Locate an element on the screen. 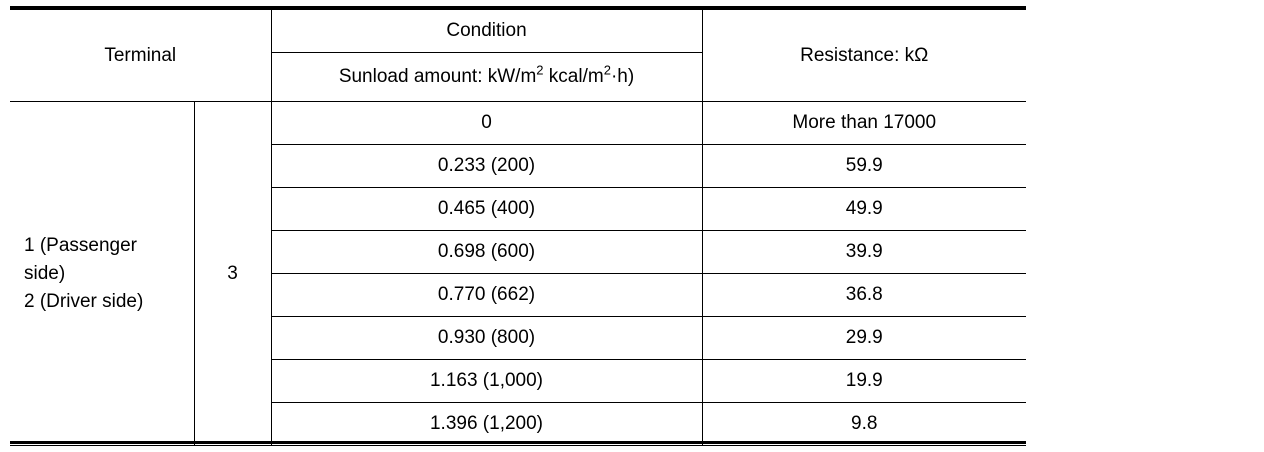 Image resolution: width=1264 pixels, height=452 pixels. sunload-value: 0.465 (400) is located at coordinates (486, 209).